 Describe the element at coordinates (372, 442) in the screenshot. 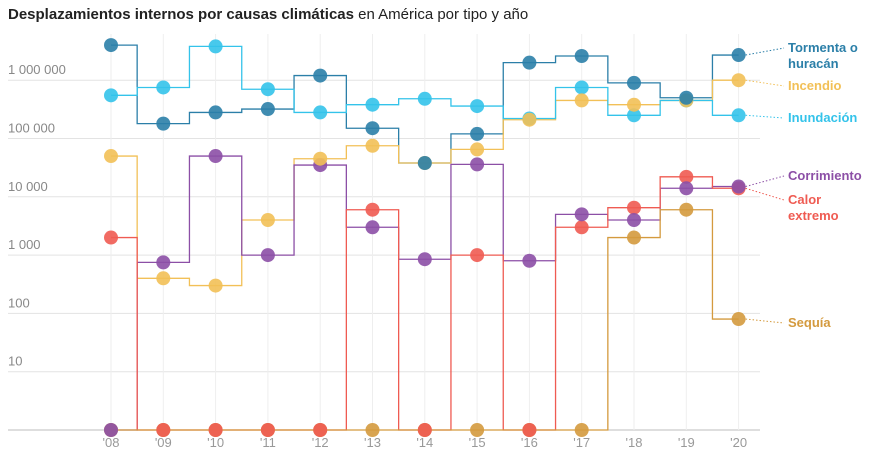

I see `x-tick-label: '13` at that location.